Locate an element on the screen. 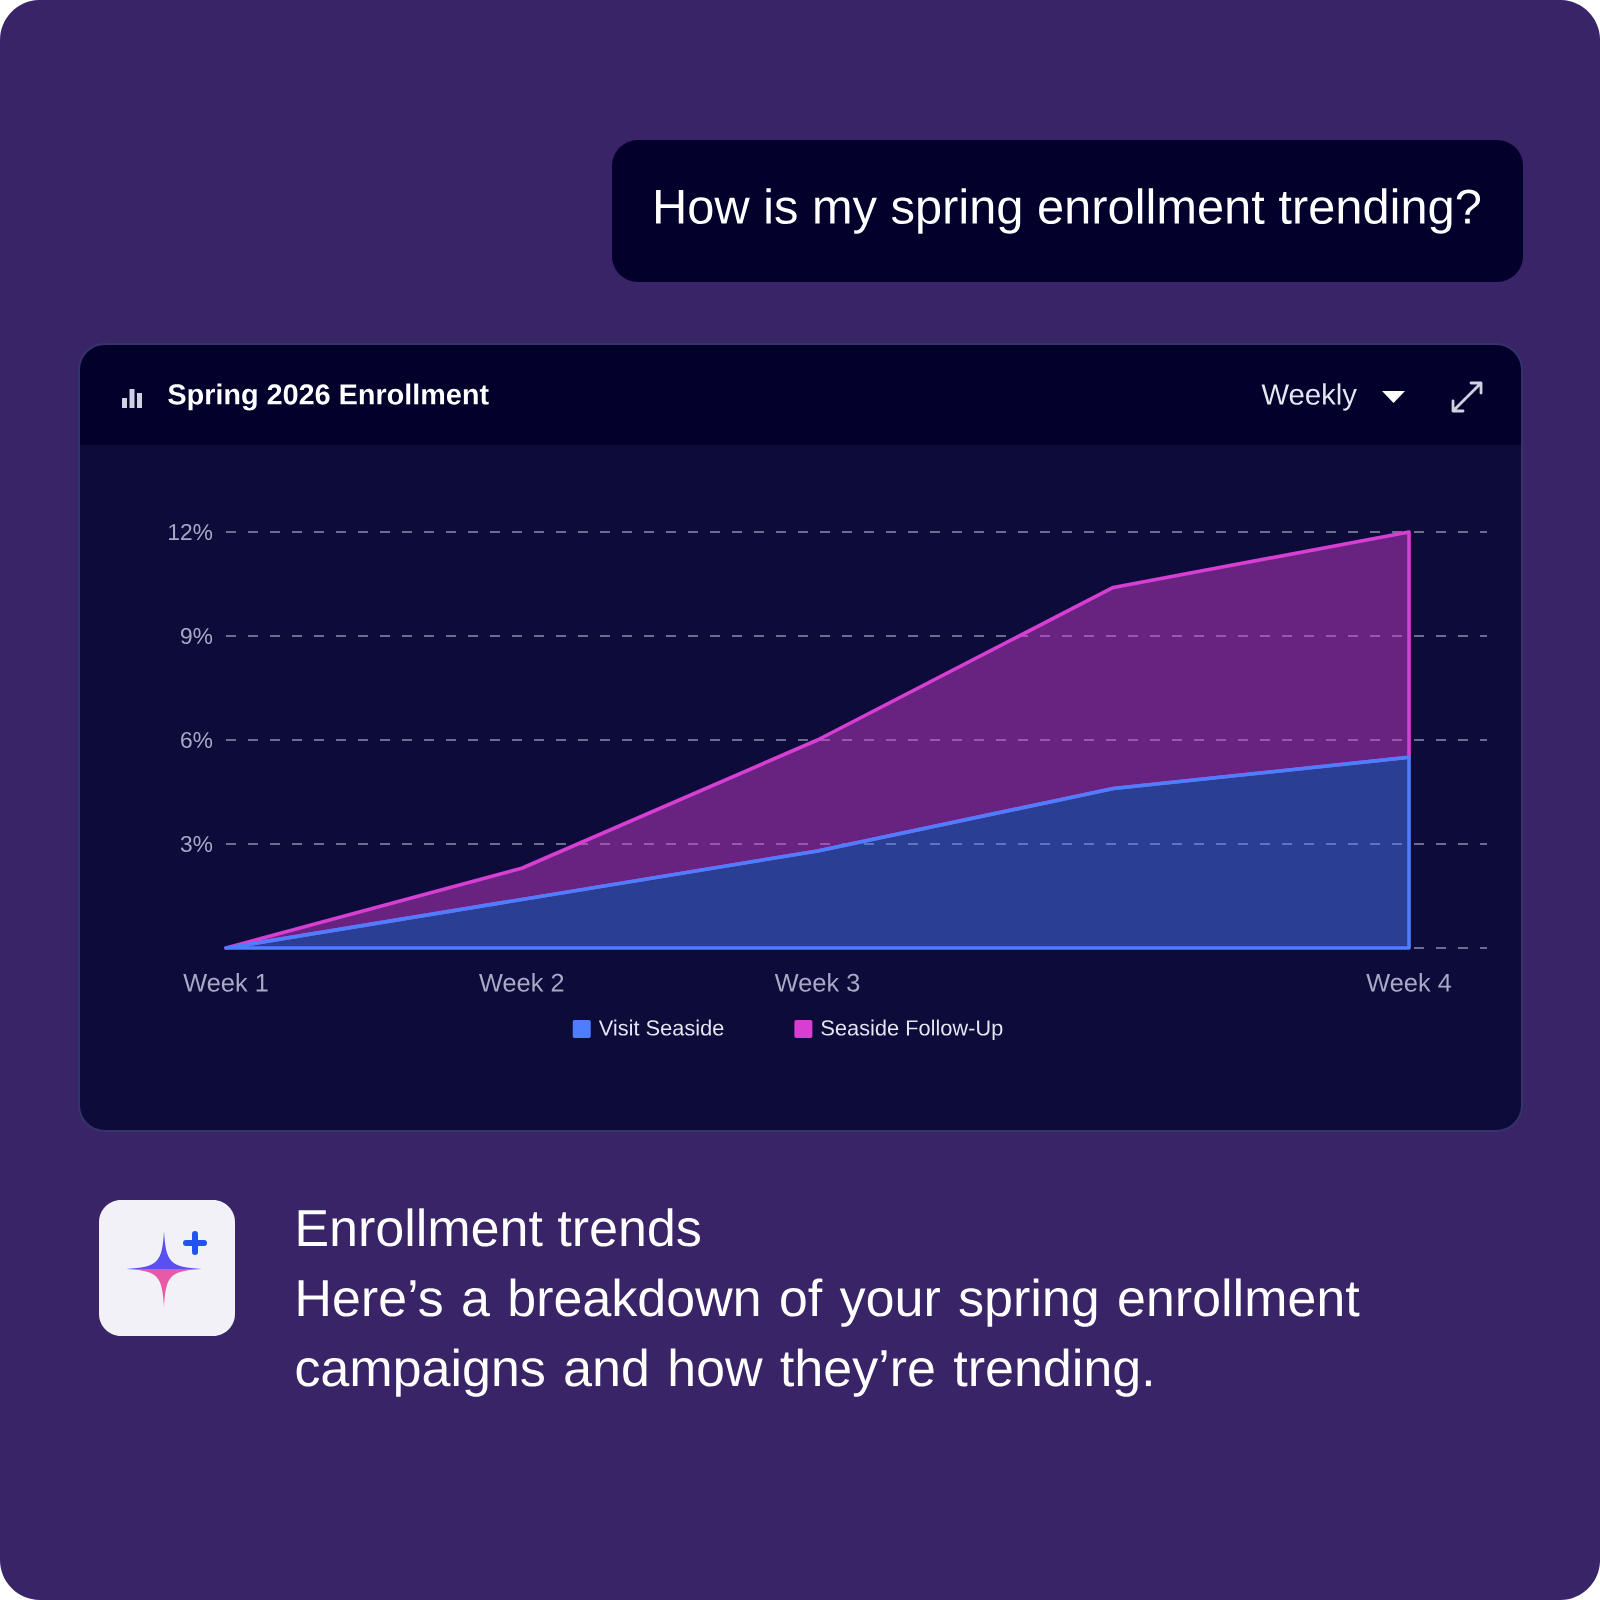 The image size is (1600, 1600). text: How is my spring enrollment trending? is located at coordinates (1068, 211).